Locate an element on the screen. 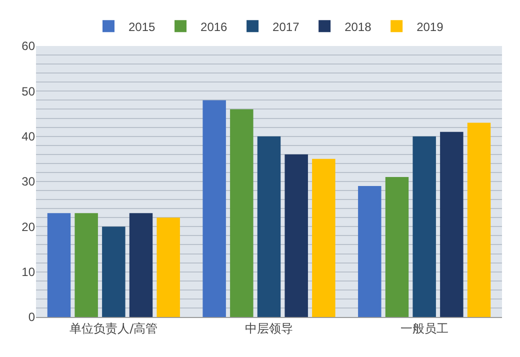 This screenshot has width=520, height=357. y-tick-label: 50 is located at coordinates (29, 91).